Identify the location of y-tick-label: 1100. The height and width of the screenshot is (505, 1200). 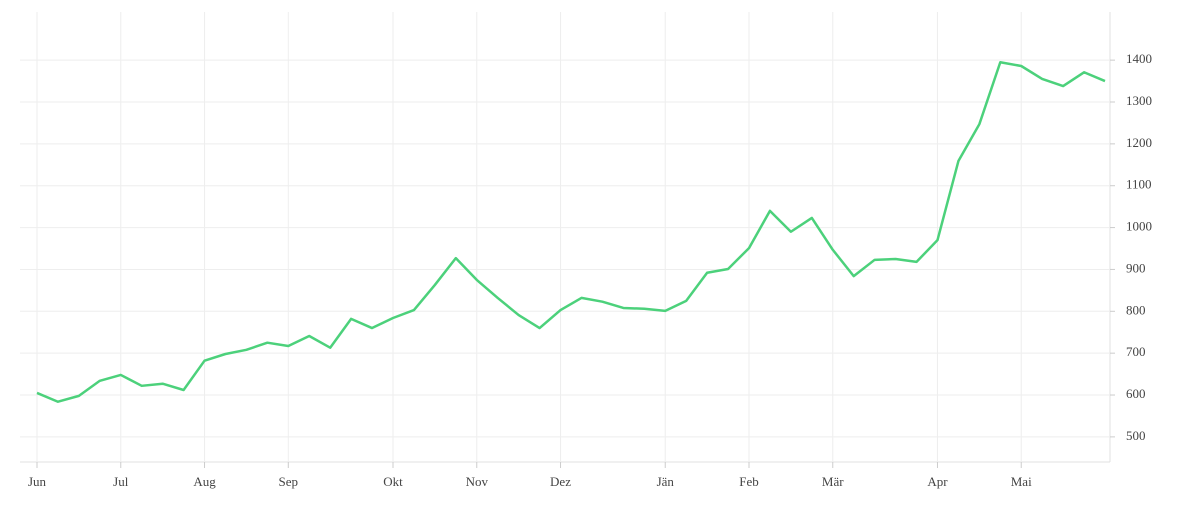
(1139, 184).